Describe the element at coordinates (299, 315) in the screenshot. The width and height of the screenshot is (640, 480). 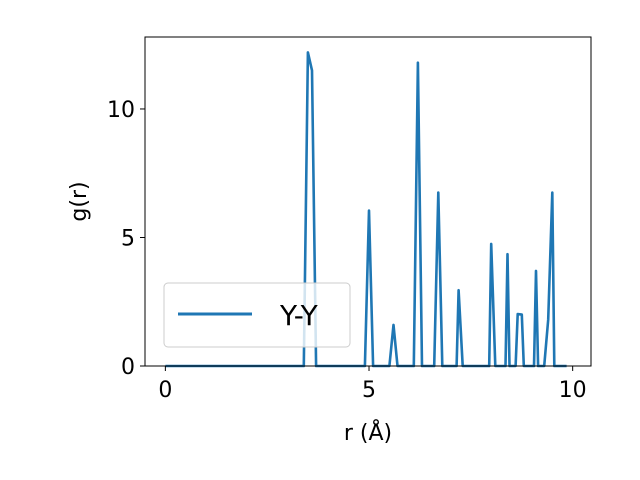
I see `legend-label: Y-Y` at that location.